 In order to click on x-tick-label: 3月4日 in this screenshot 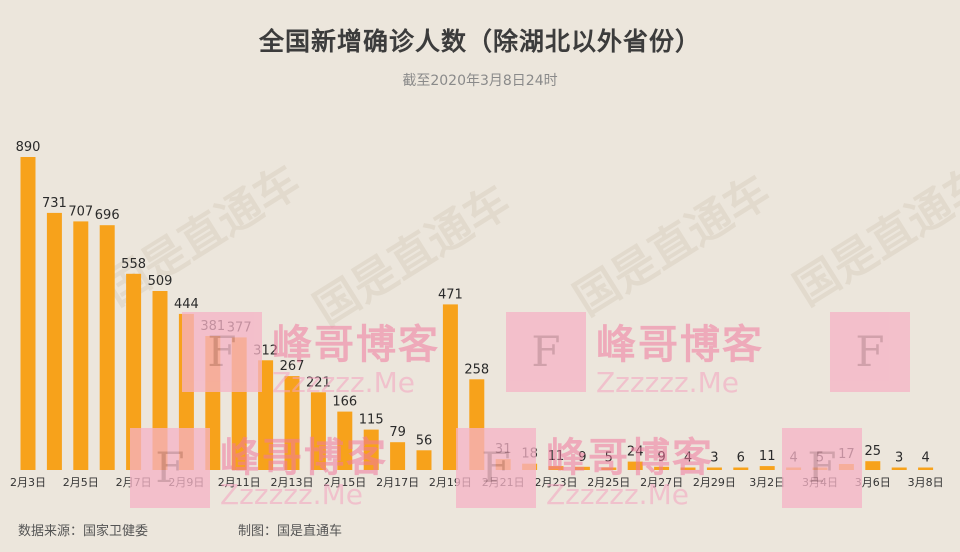, I will do `click(820, 482)`.